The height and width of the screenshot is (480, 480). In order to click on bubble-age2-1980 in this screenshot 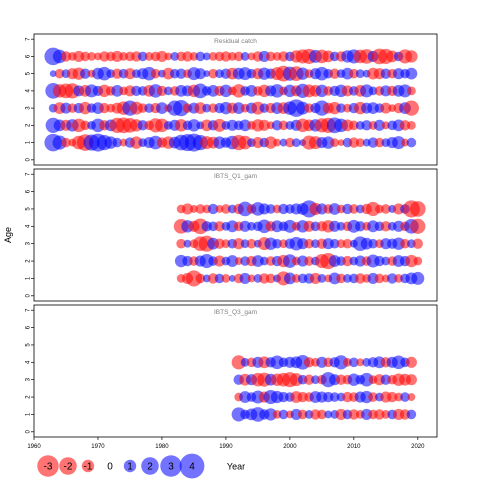, I will do `click(162, 125)`.